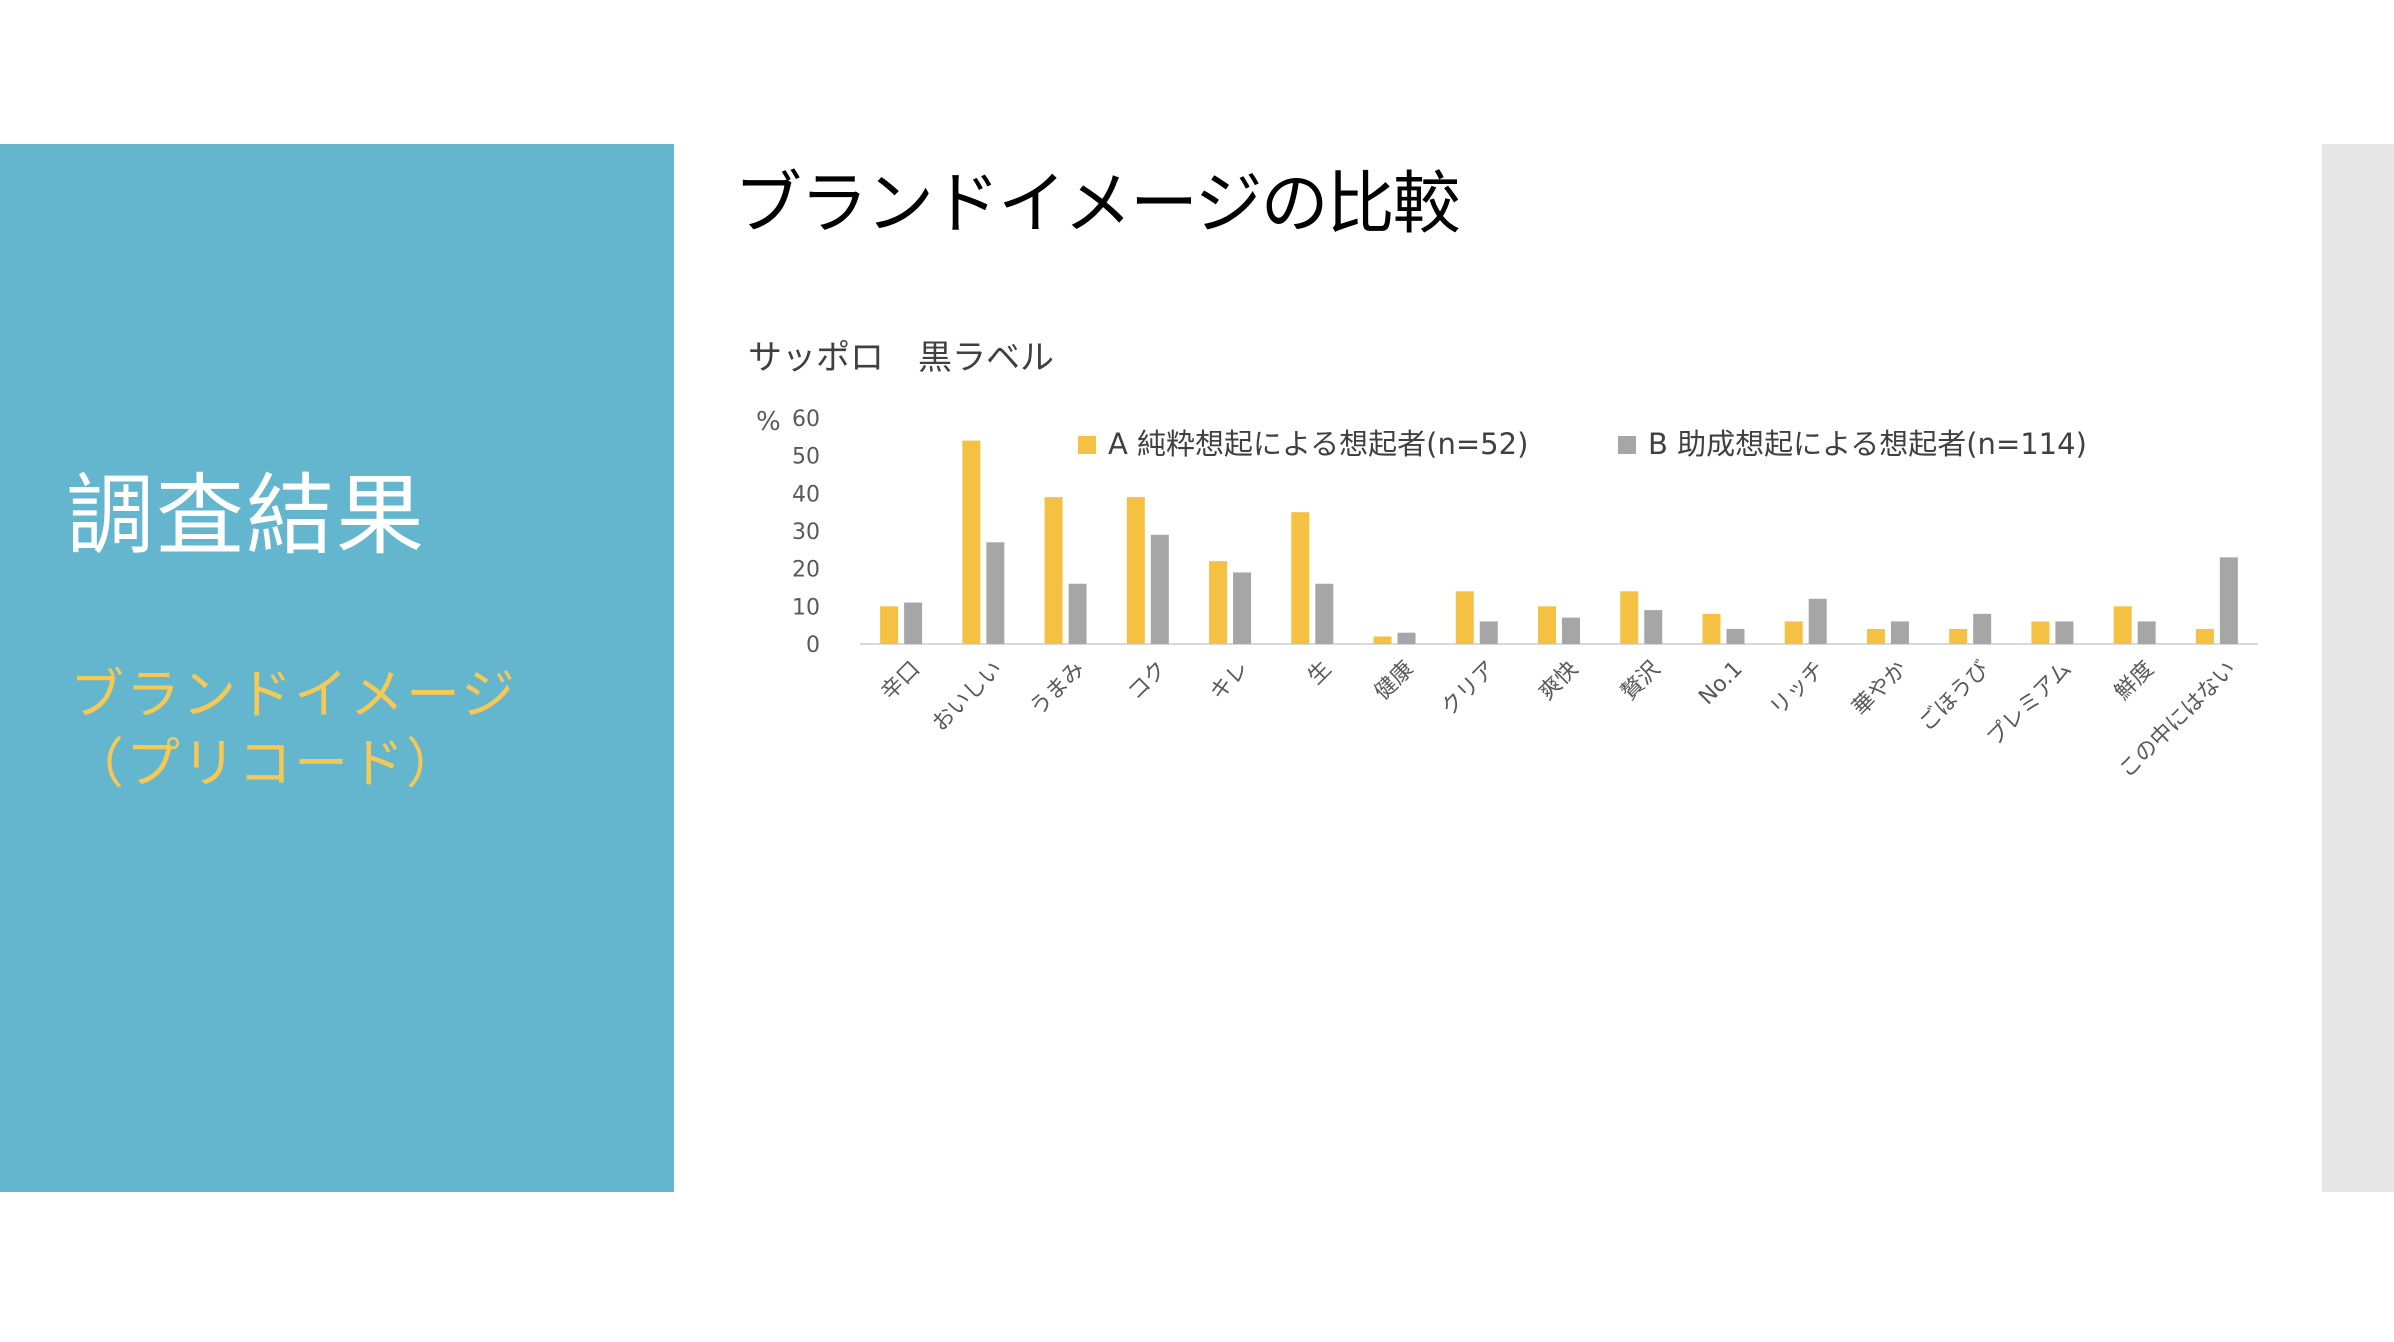 This screenshot has width=2394, height=1342. What do you see at coordinates (806, 419) in the screenshot?
I see `y-tick-label: 60` at bounding box center [806, 419].